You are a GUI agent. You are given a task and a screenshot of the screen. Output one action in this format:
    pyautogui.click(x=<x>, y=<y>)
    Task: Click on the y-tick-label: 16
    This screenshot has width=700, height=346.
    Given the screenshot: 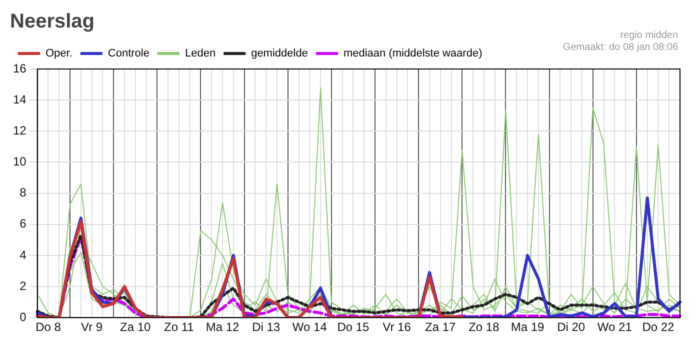 What is the action you would take?
    pyautogui.click(x=19, y=68)
    